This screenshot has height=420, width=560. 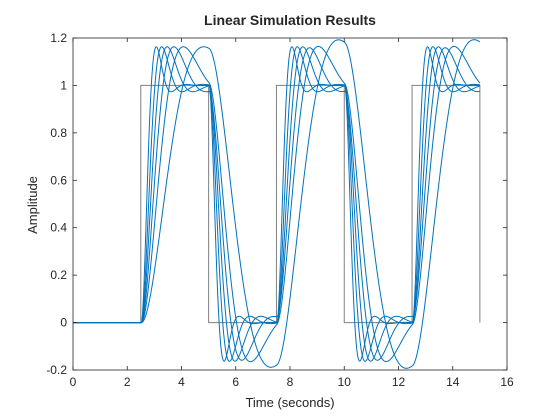 I want to click on y-tick-label: 0, so click(x=63, y=323).